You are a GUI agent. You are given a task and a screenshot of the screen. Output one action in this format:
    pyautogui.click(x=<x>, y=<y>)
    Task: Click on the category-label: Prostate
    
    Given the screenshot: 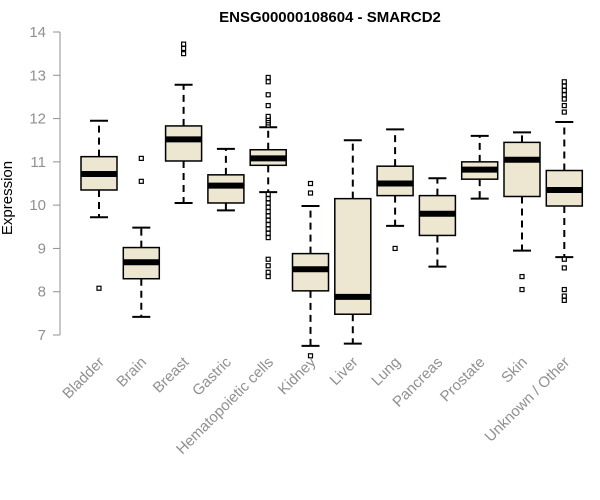 What is the action you would take?
    pyautogui.click(x=463, y=380)
    